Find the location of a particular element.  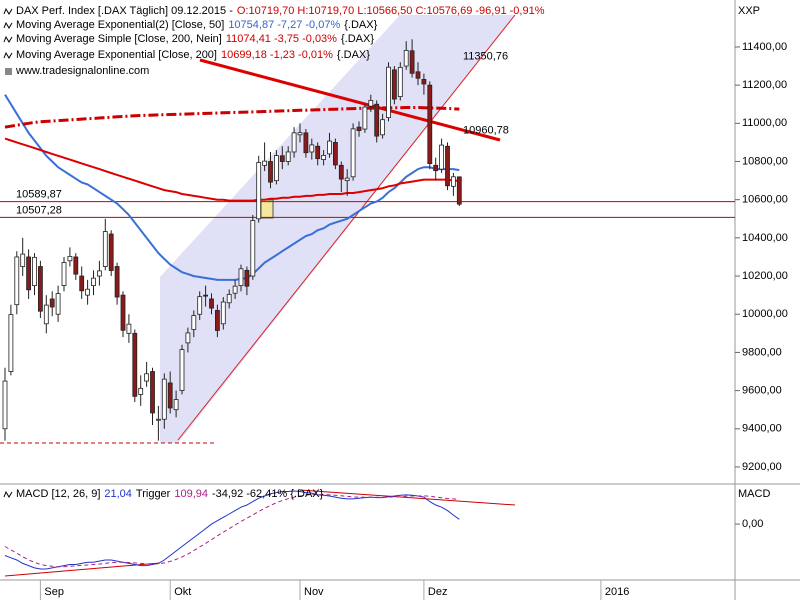

macd-line is located at coordinates (232, 531).